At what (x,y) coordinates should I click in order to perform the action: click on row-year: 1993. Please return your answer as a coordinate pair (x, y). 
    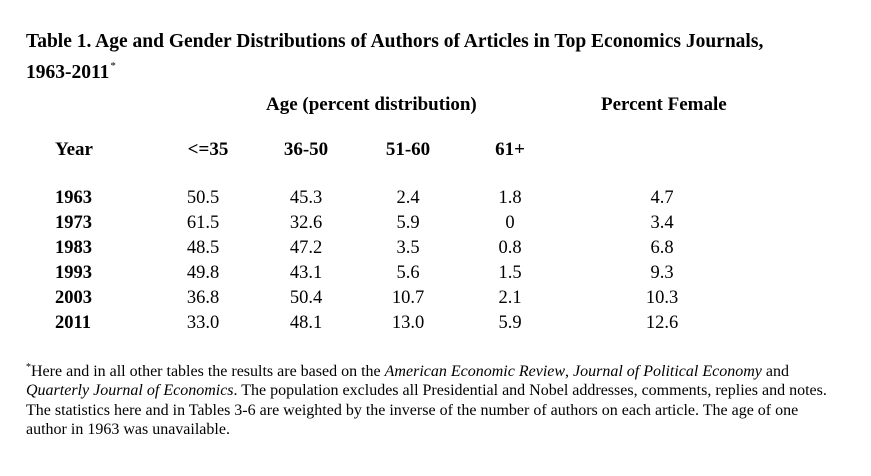
    Looking at the image, I should click on (73, 273).